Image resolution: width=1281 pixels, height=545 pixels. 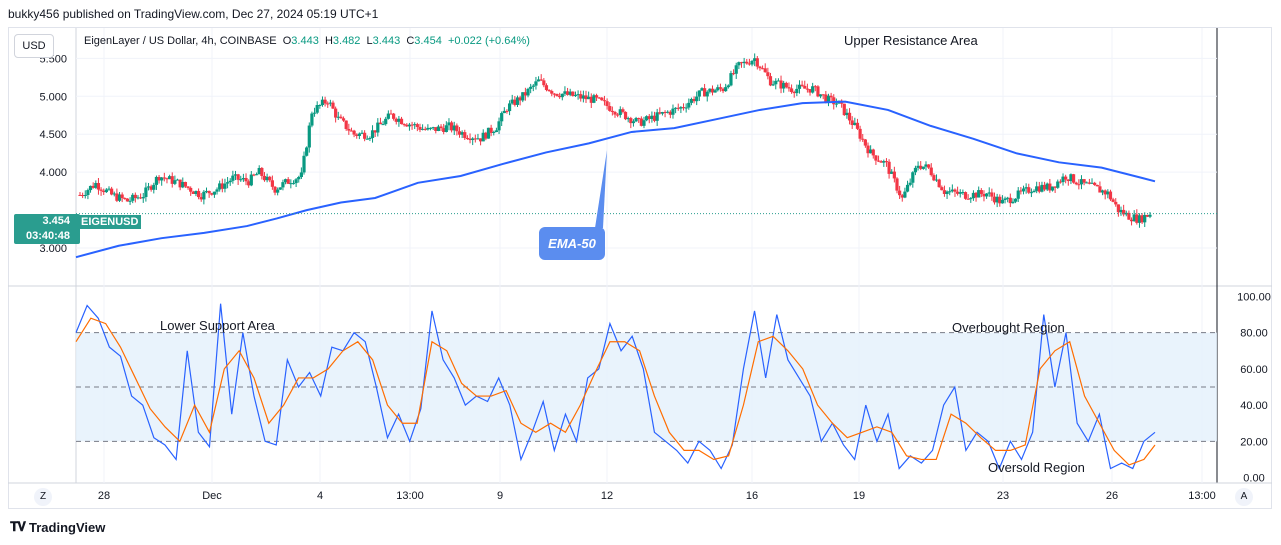 I want to click on zoom-button: Z, so click(x=43, y=497).